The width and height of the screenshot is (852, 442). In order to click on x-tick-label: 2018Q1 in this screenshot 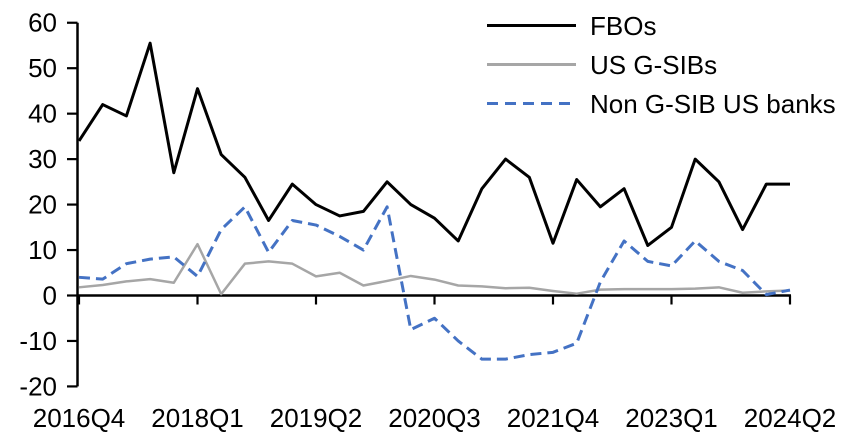, I will do `click(197, 418)`.